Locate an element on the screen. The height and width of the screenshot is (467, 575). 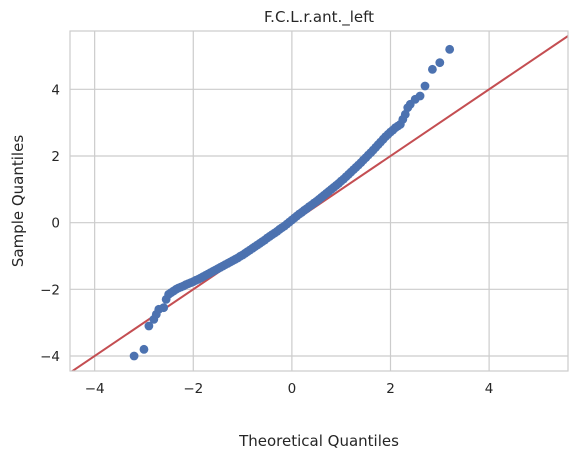
y-tick-label: 2 is located at coordinates (55, 157).